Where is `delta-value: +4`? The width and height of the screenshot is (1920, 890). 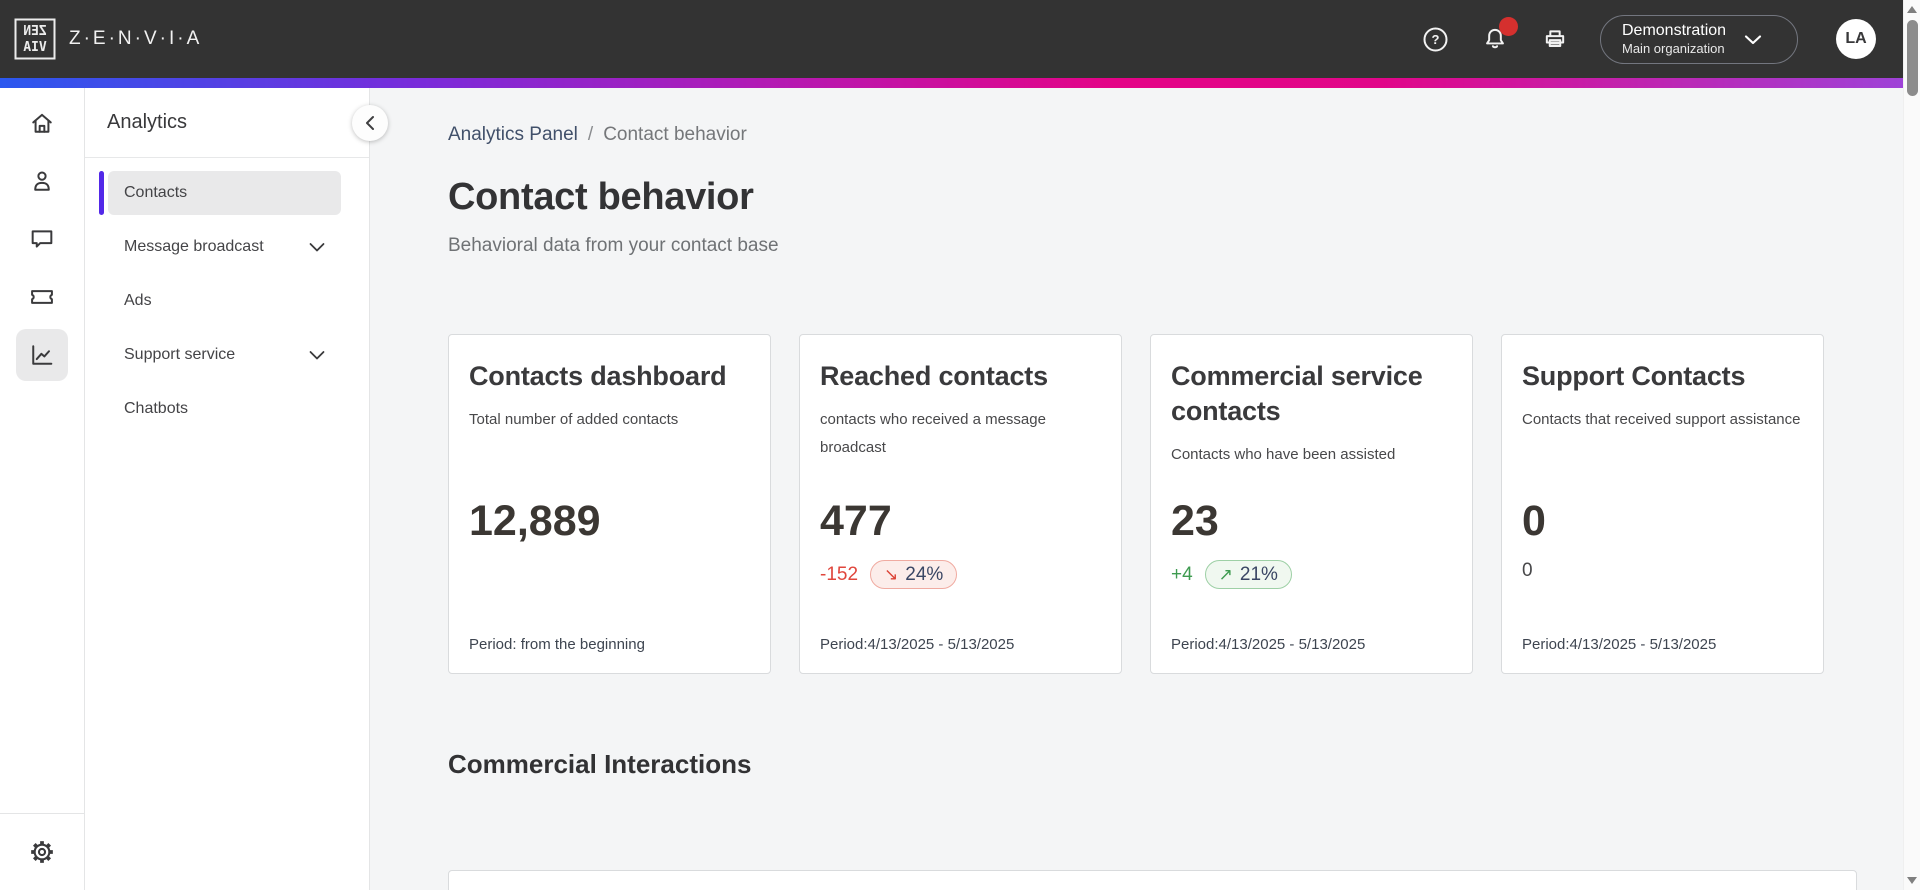
delta-value: +4 is located at coordinates (1182, 574).